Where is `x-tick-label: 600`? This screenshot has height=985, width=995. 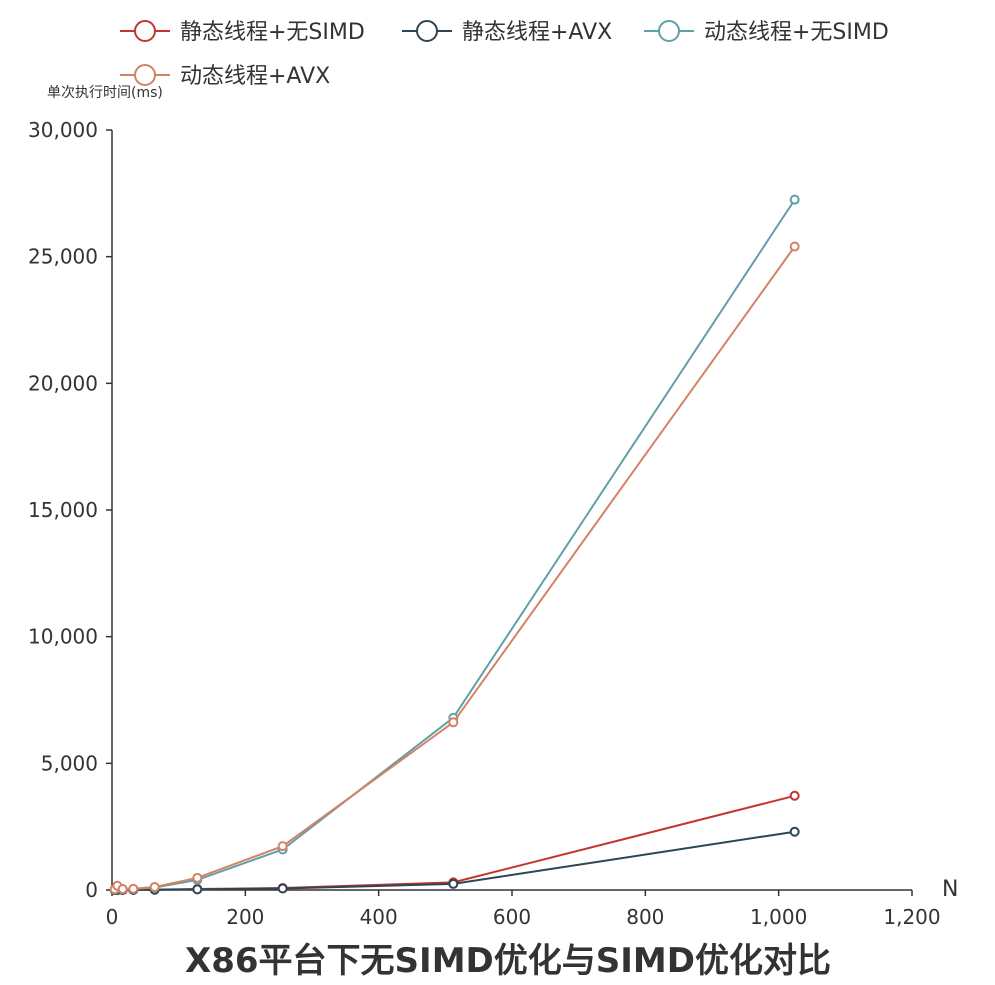 x-tick-label: 600 is located at coordinates (512, 917).